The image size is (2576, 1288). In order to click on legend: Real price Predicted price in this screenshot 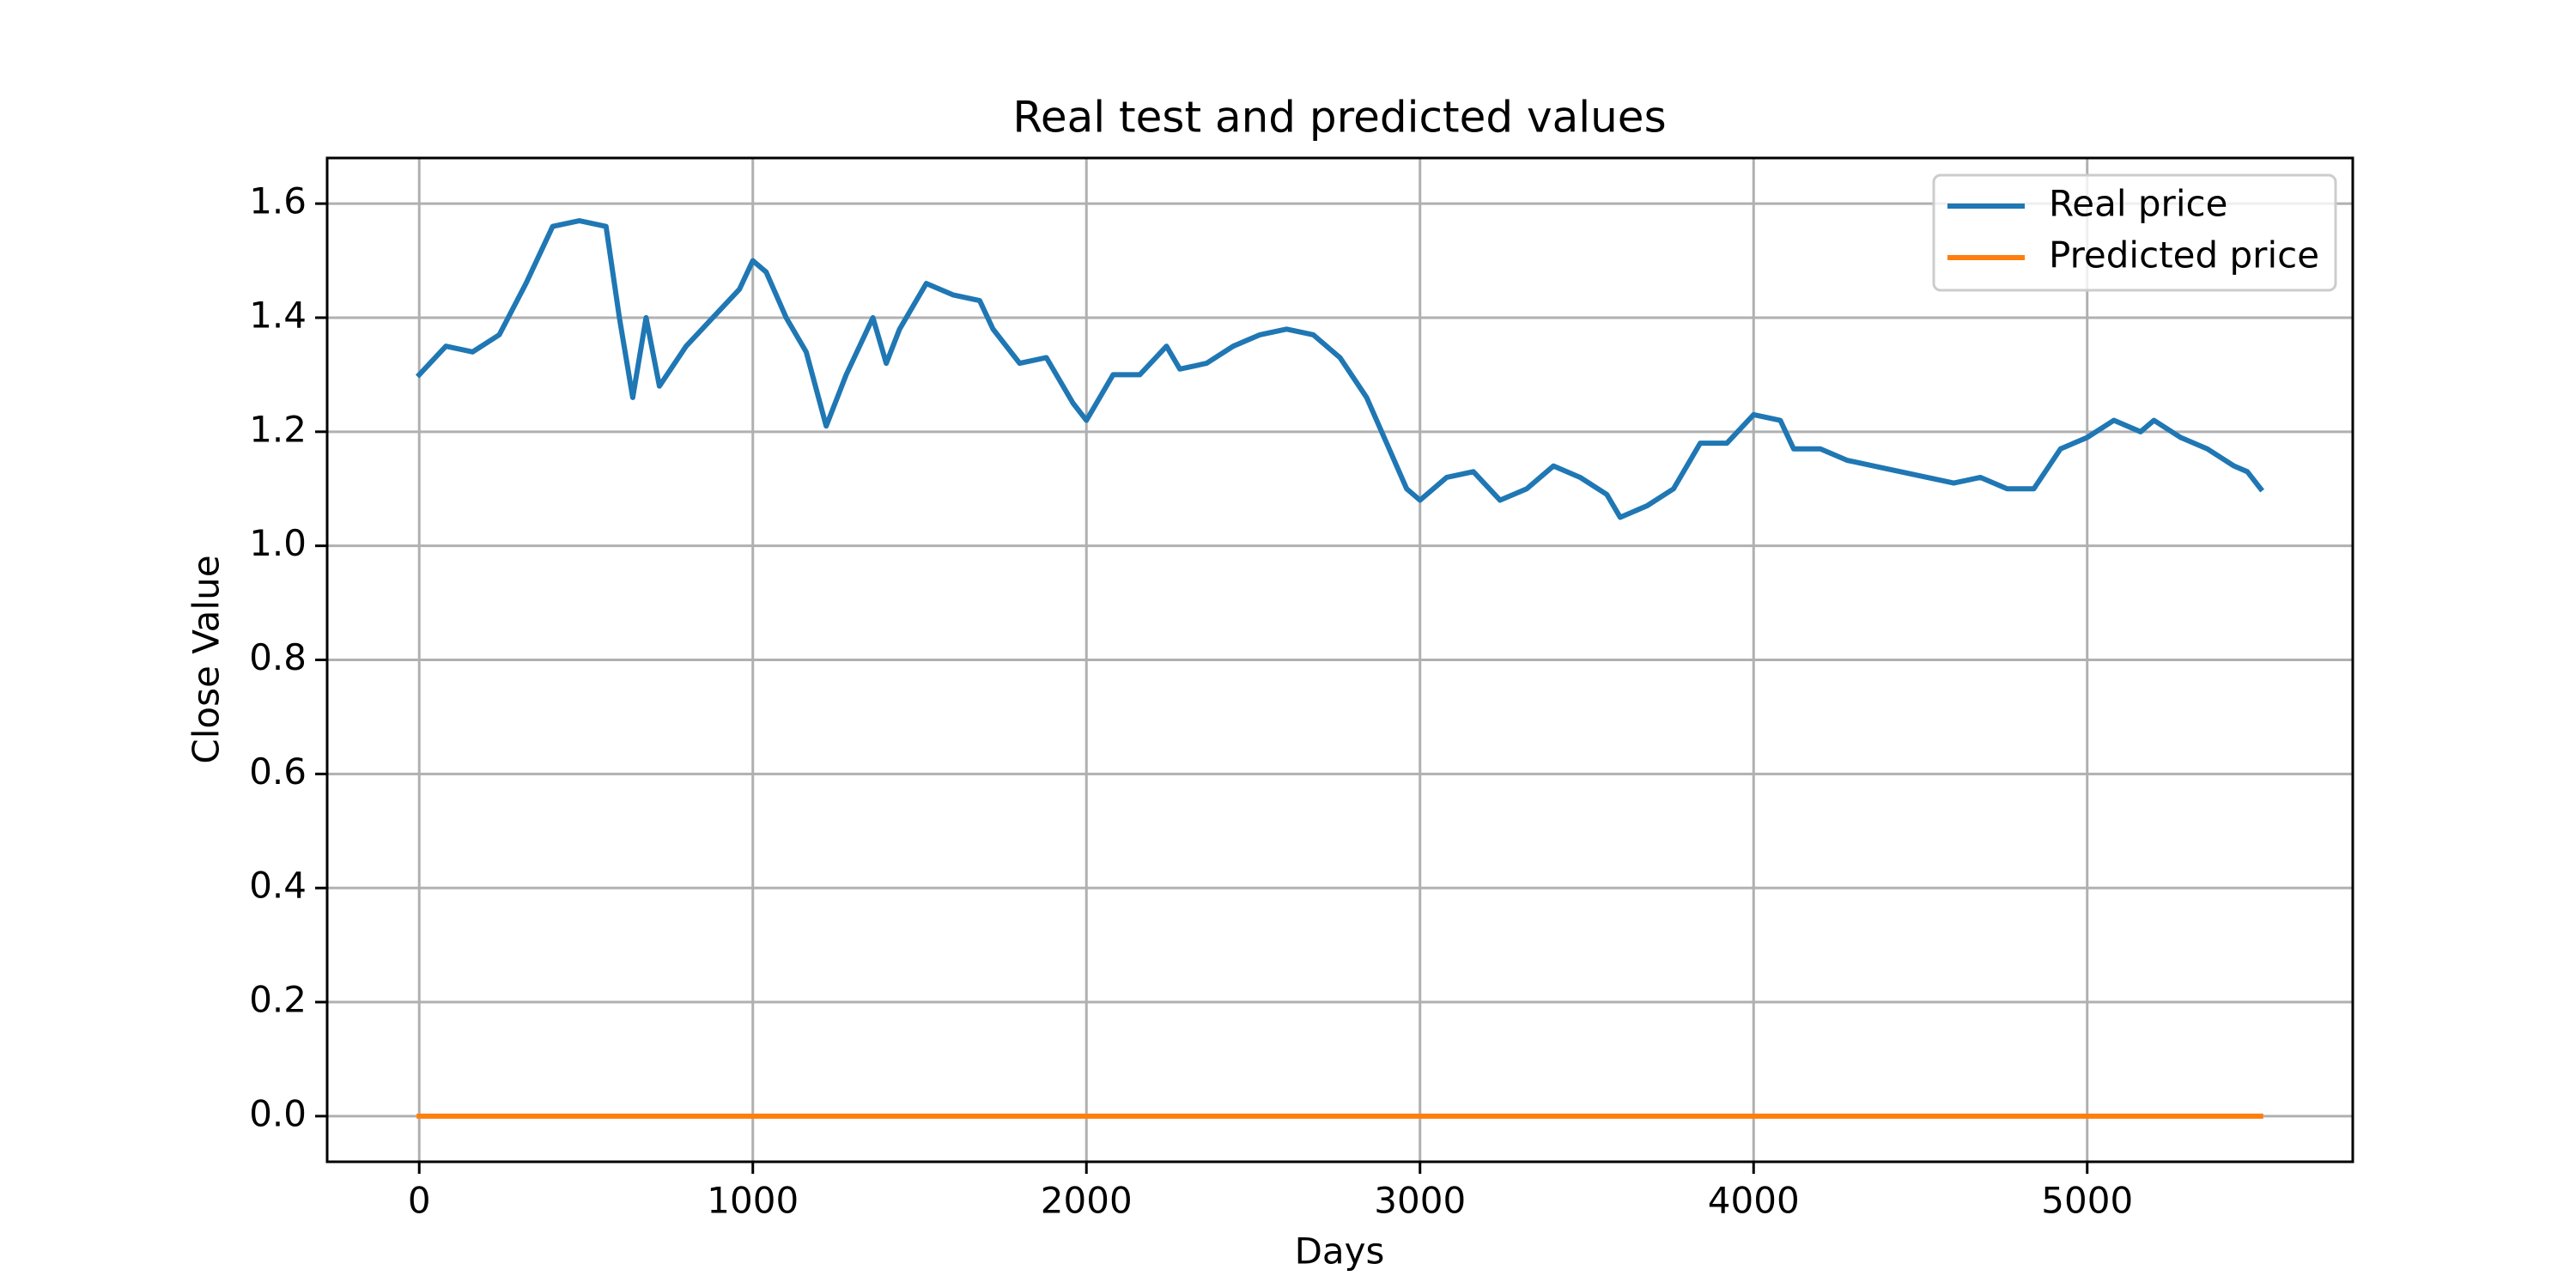, I will do `click(2134, 232)`.